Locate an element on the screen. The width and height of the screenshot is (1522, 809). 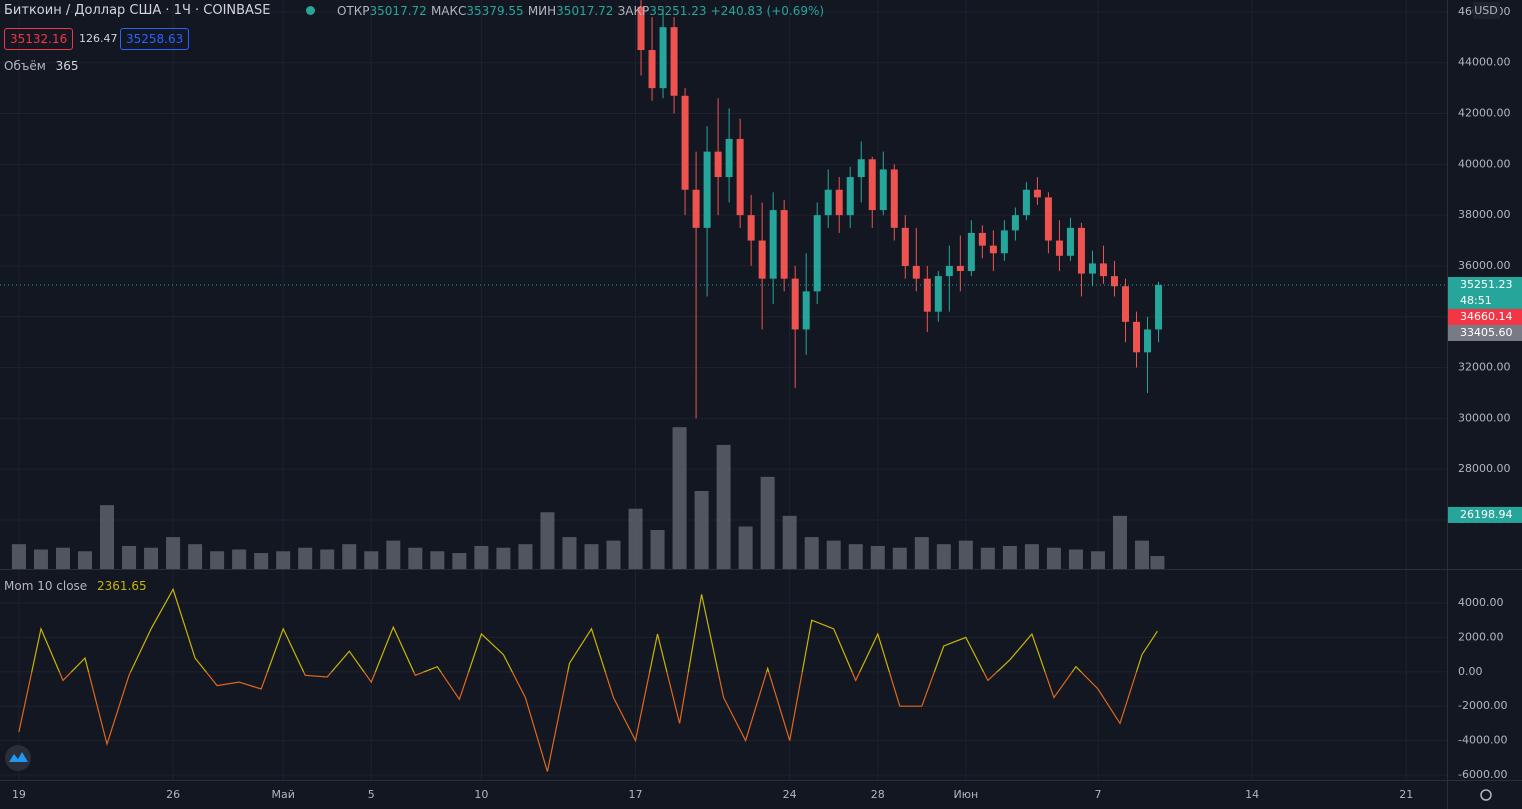
price-badges: 35251.23 48:51 34660.14 33405.60 26198.94 is located at coordinates (1485, 399).